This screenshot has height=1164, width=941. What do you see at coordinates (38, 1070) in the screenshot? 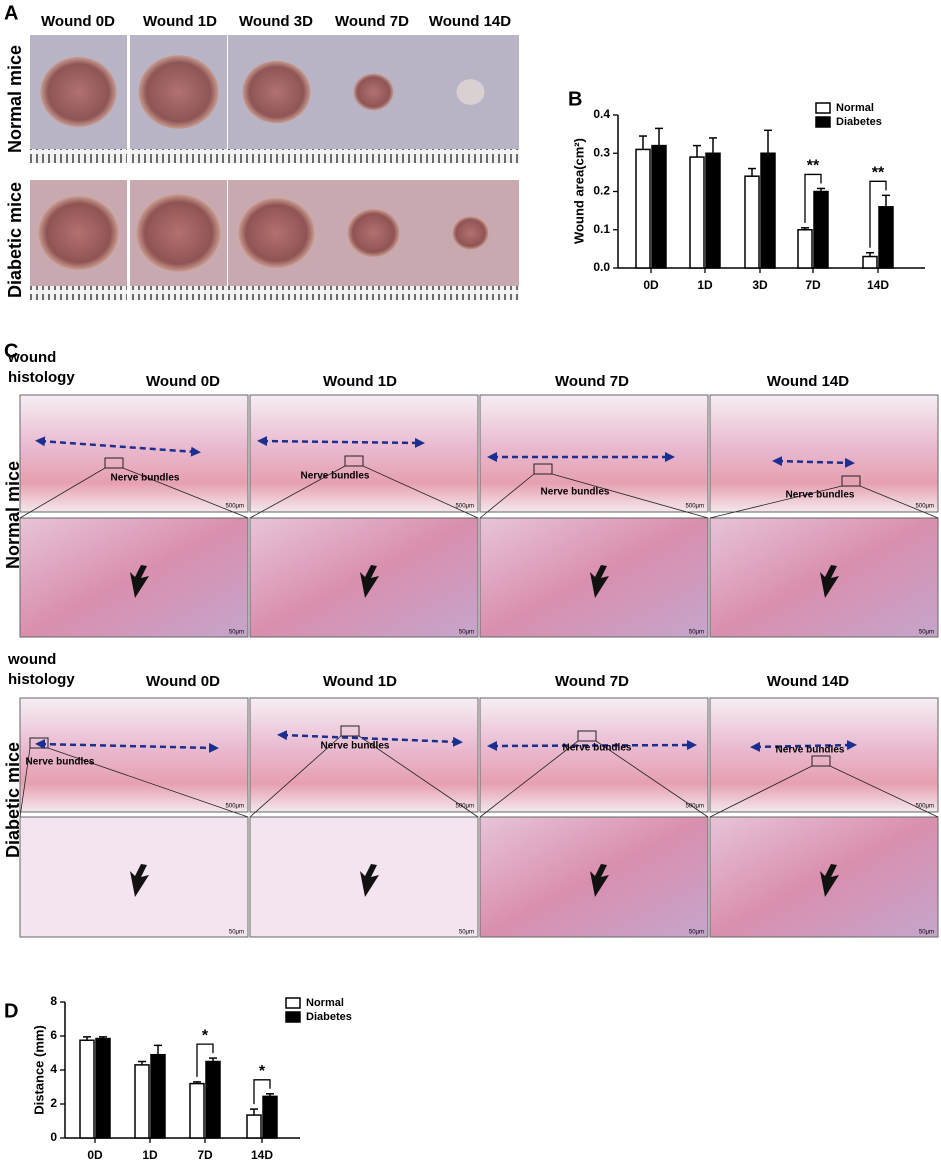
I see `y-axis-label: Distance (mm)` at bounding box center [38, 1070].